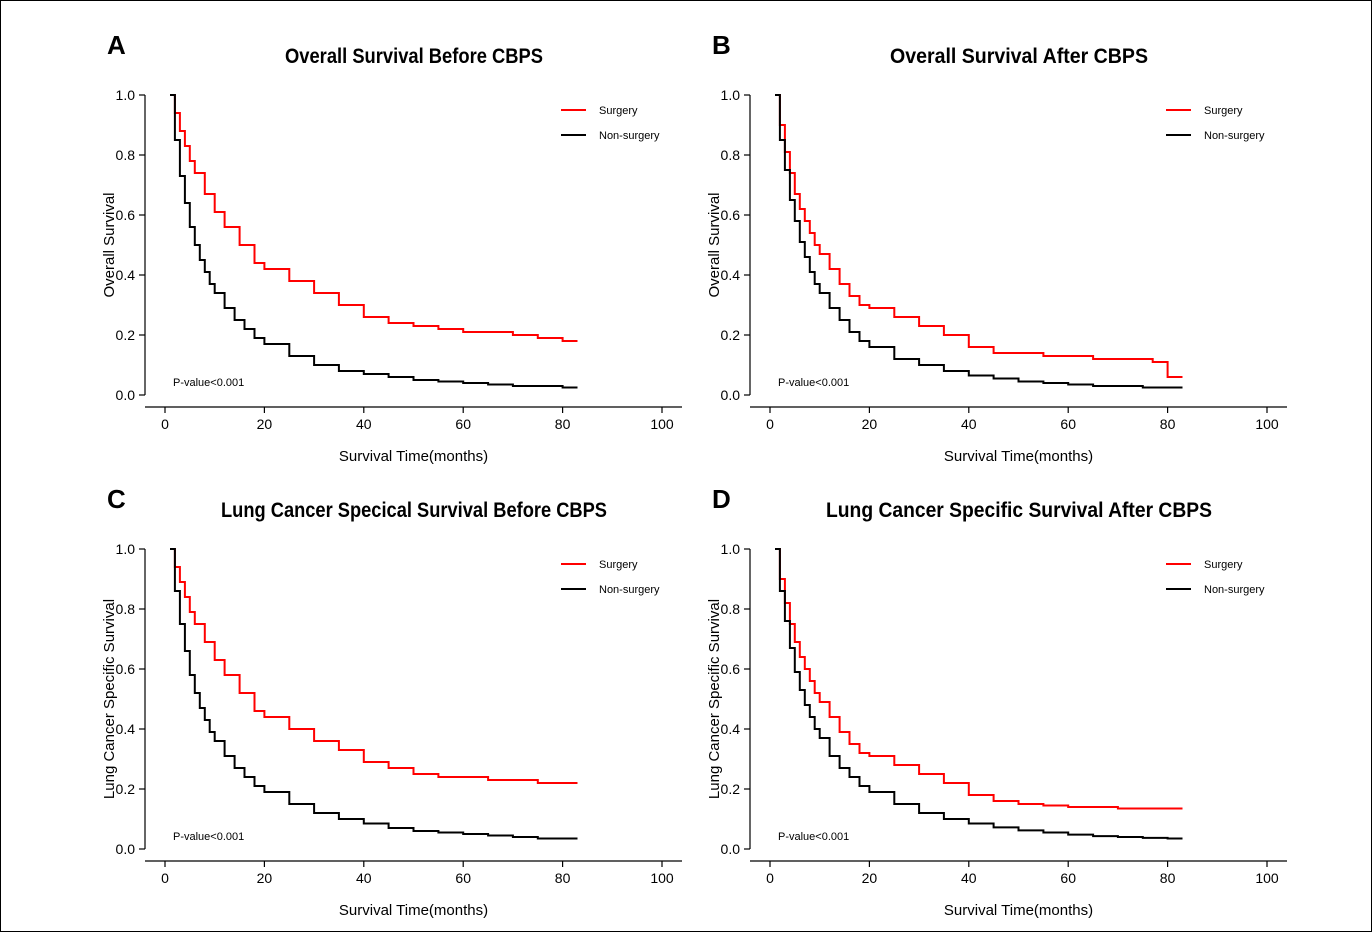  Describe the element at coordinates (414, 56) in the screenshot. I see `chart-title: Overall Survival Before CBPS` at that location.